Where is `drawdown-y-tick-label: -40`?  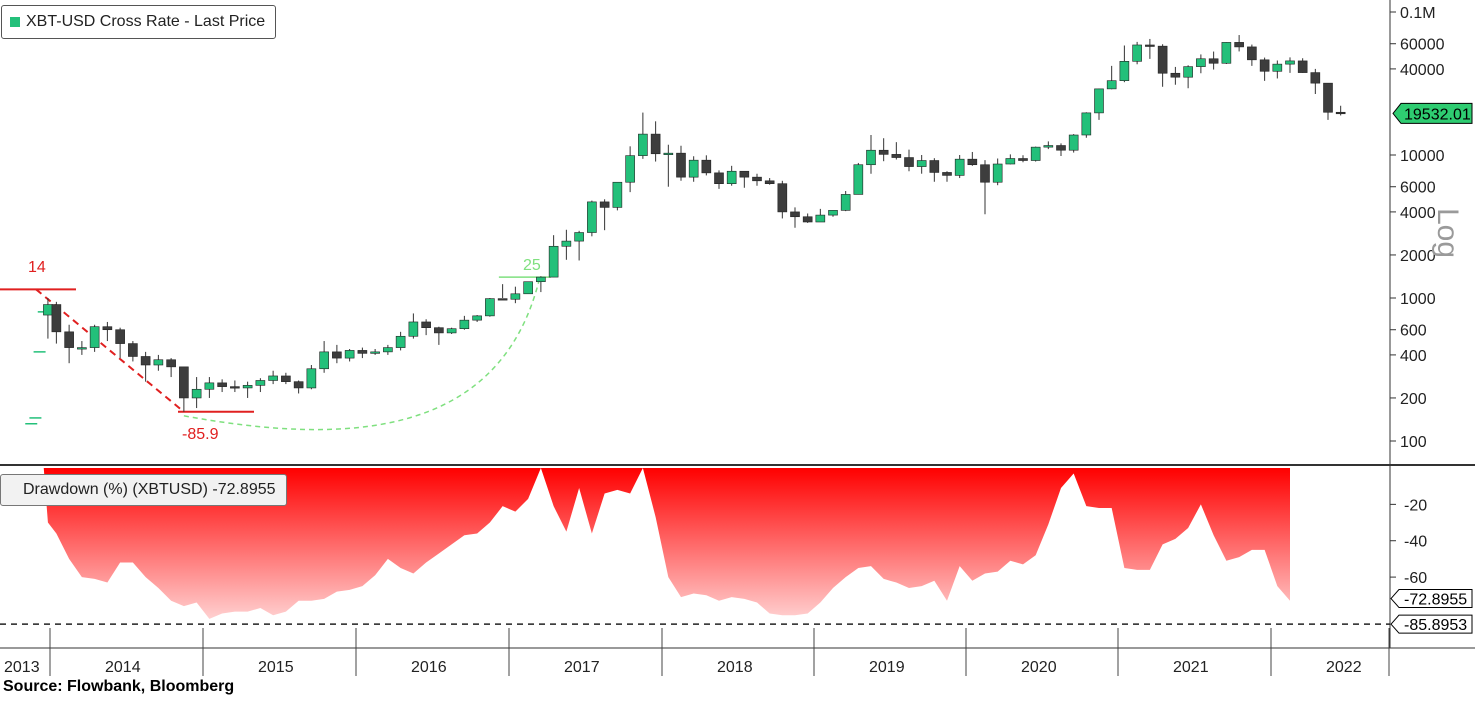 drawdown-y-tick-label: -40 is located at coordinates (1415, 542).